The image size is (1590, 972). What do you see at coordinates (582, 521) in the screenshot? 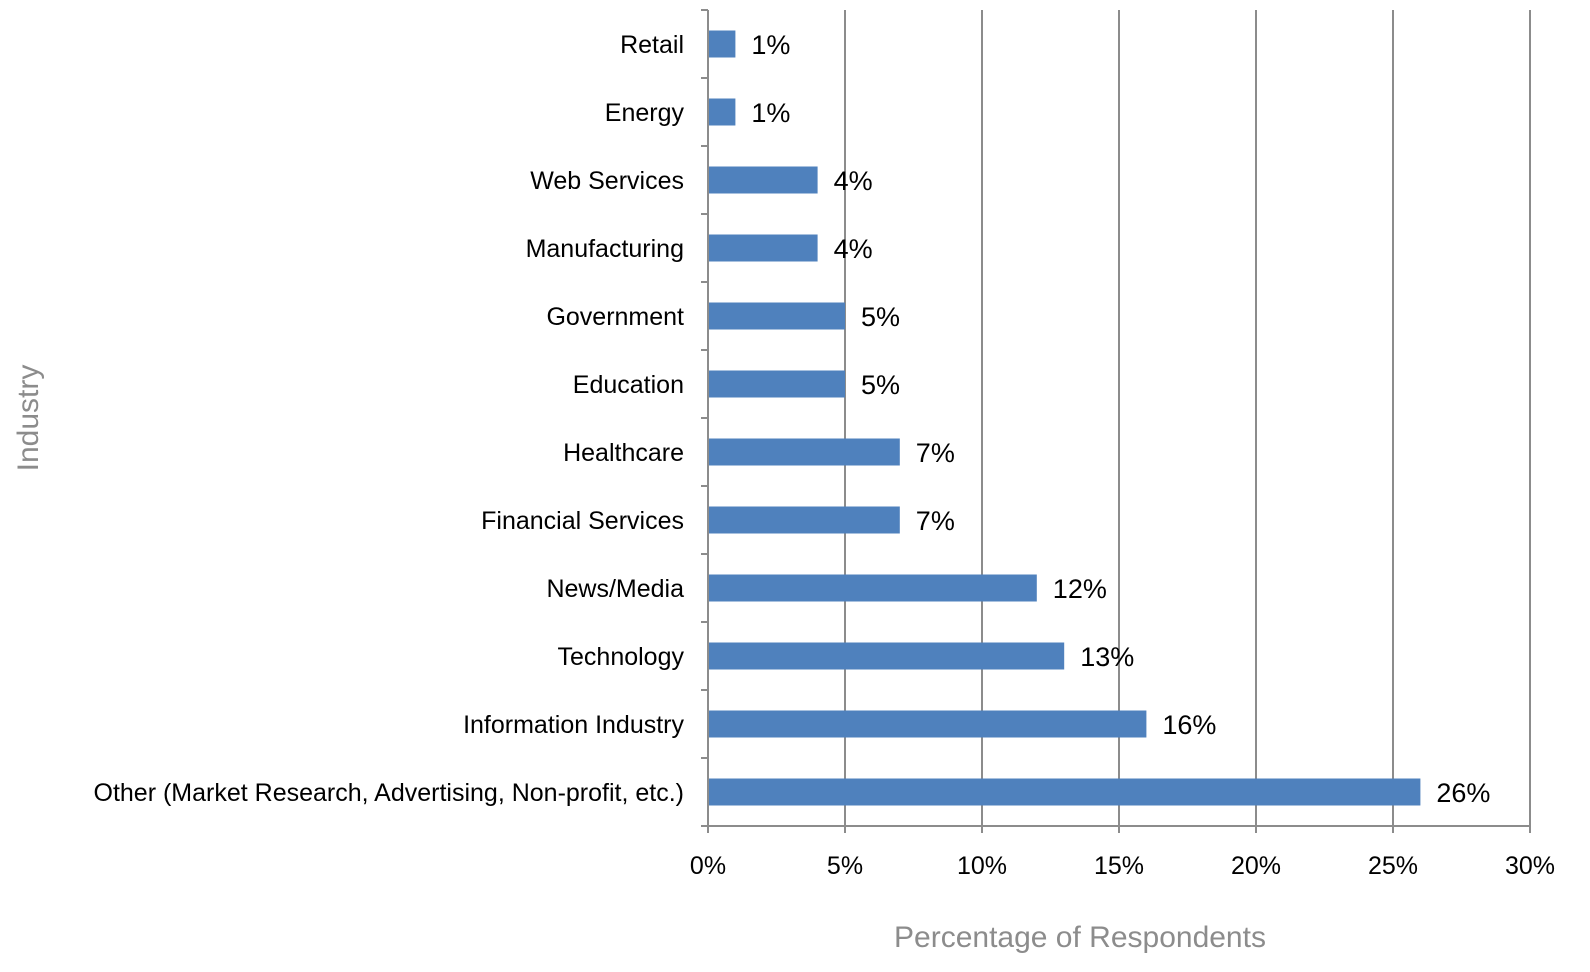
I see `y-category-label: Financial Services` at bounding box center [582, 521].